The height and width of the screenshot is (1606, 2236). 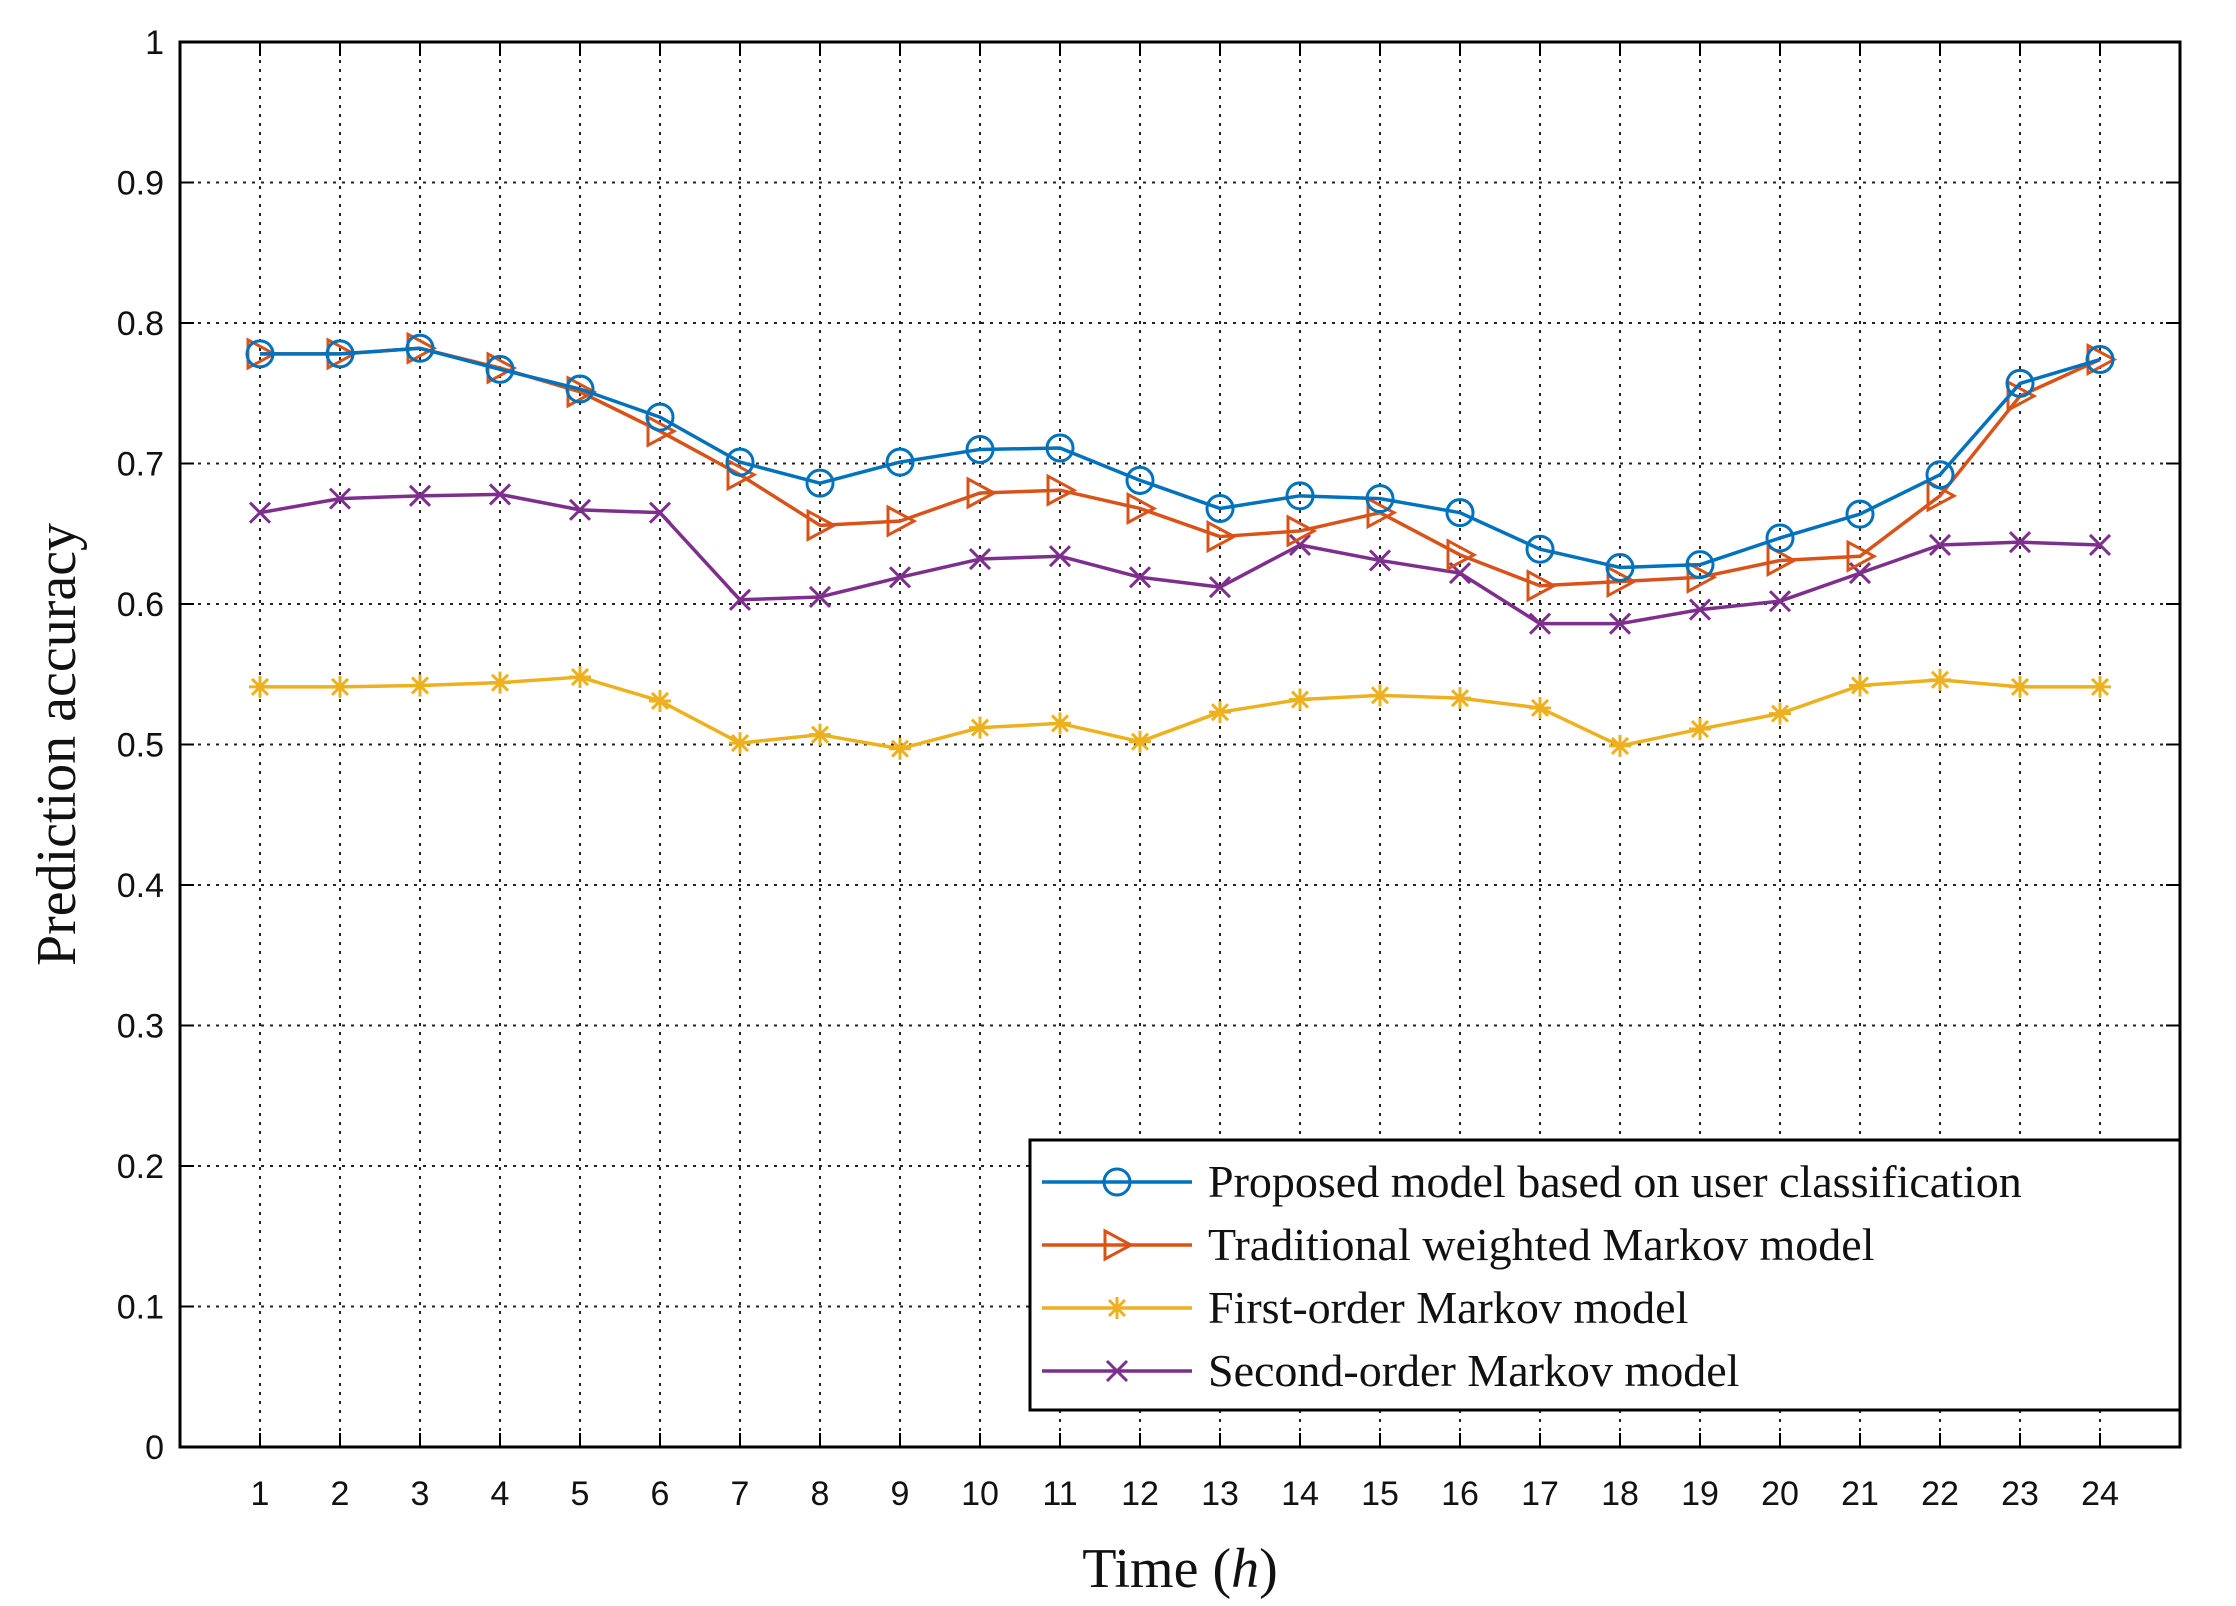 What do you see at coordinates (154, 1448) in the screenshot?
I see `y-tick-label: 0` at bounding box center [154, 1448].